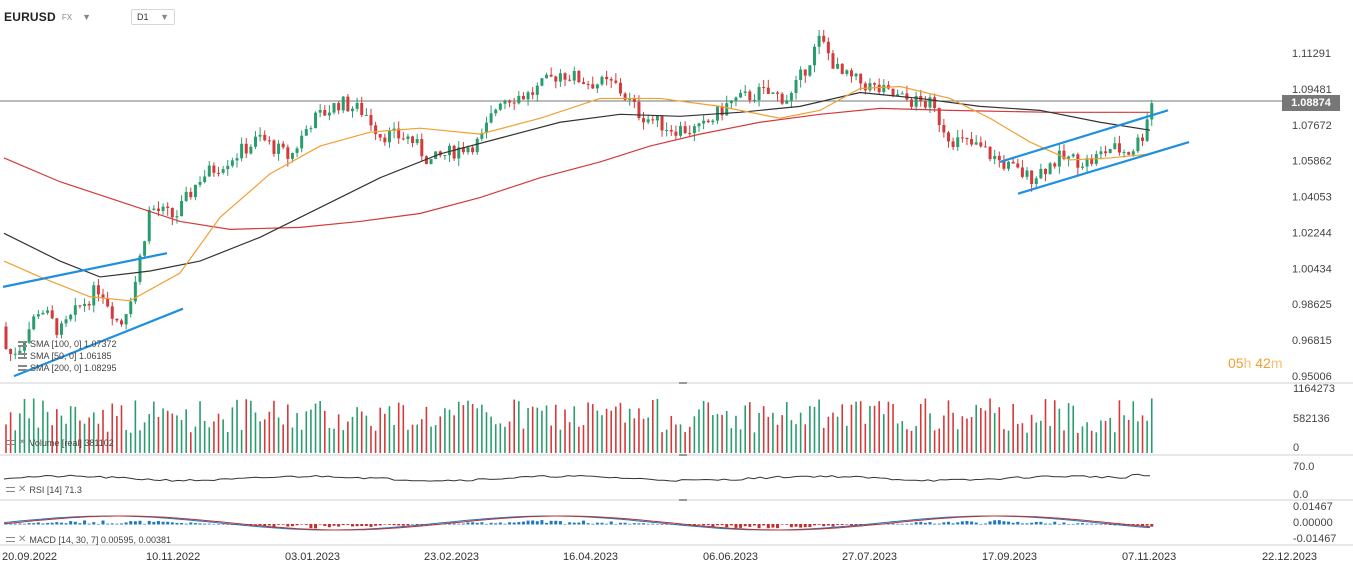 The image size is (1353, 573). What do you see at coordinates (71, 442) in the screenshot?
I see `legend-volume-text: Volume [real] 381102` at bounding box center [71, 442].